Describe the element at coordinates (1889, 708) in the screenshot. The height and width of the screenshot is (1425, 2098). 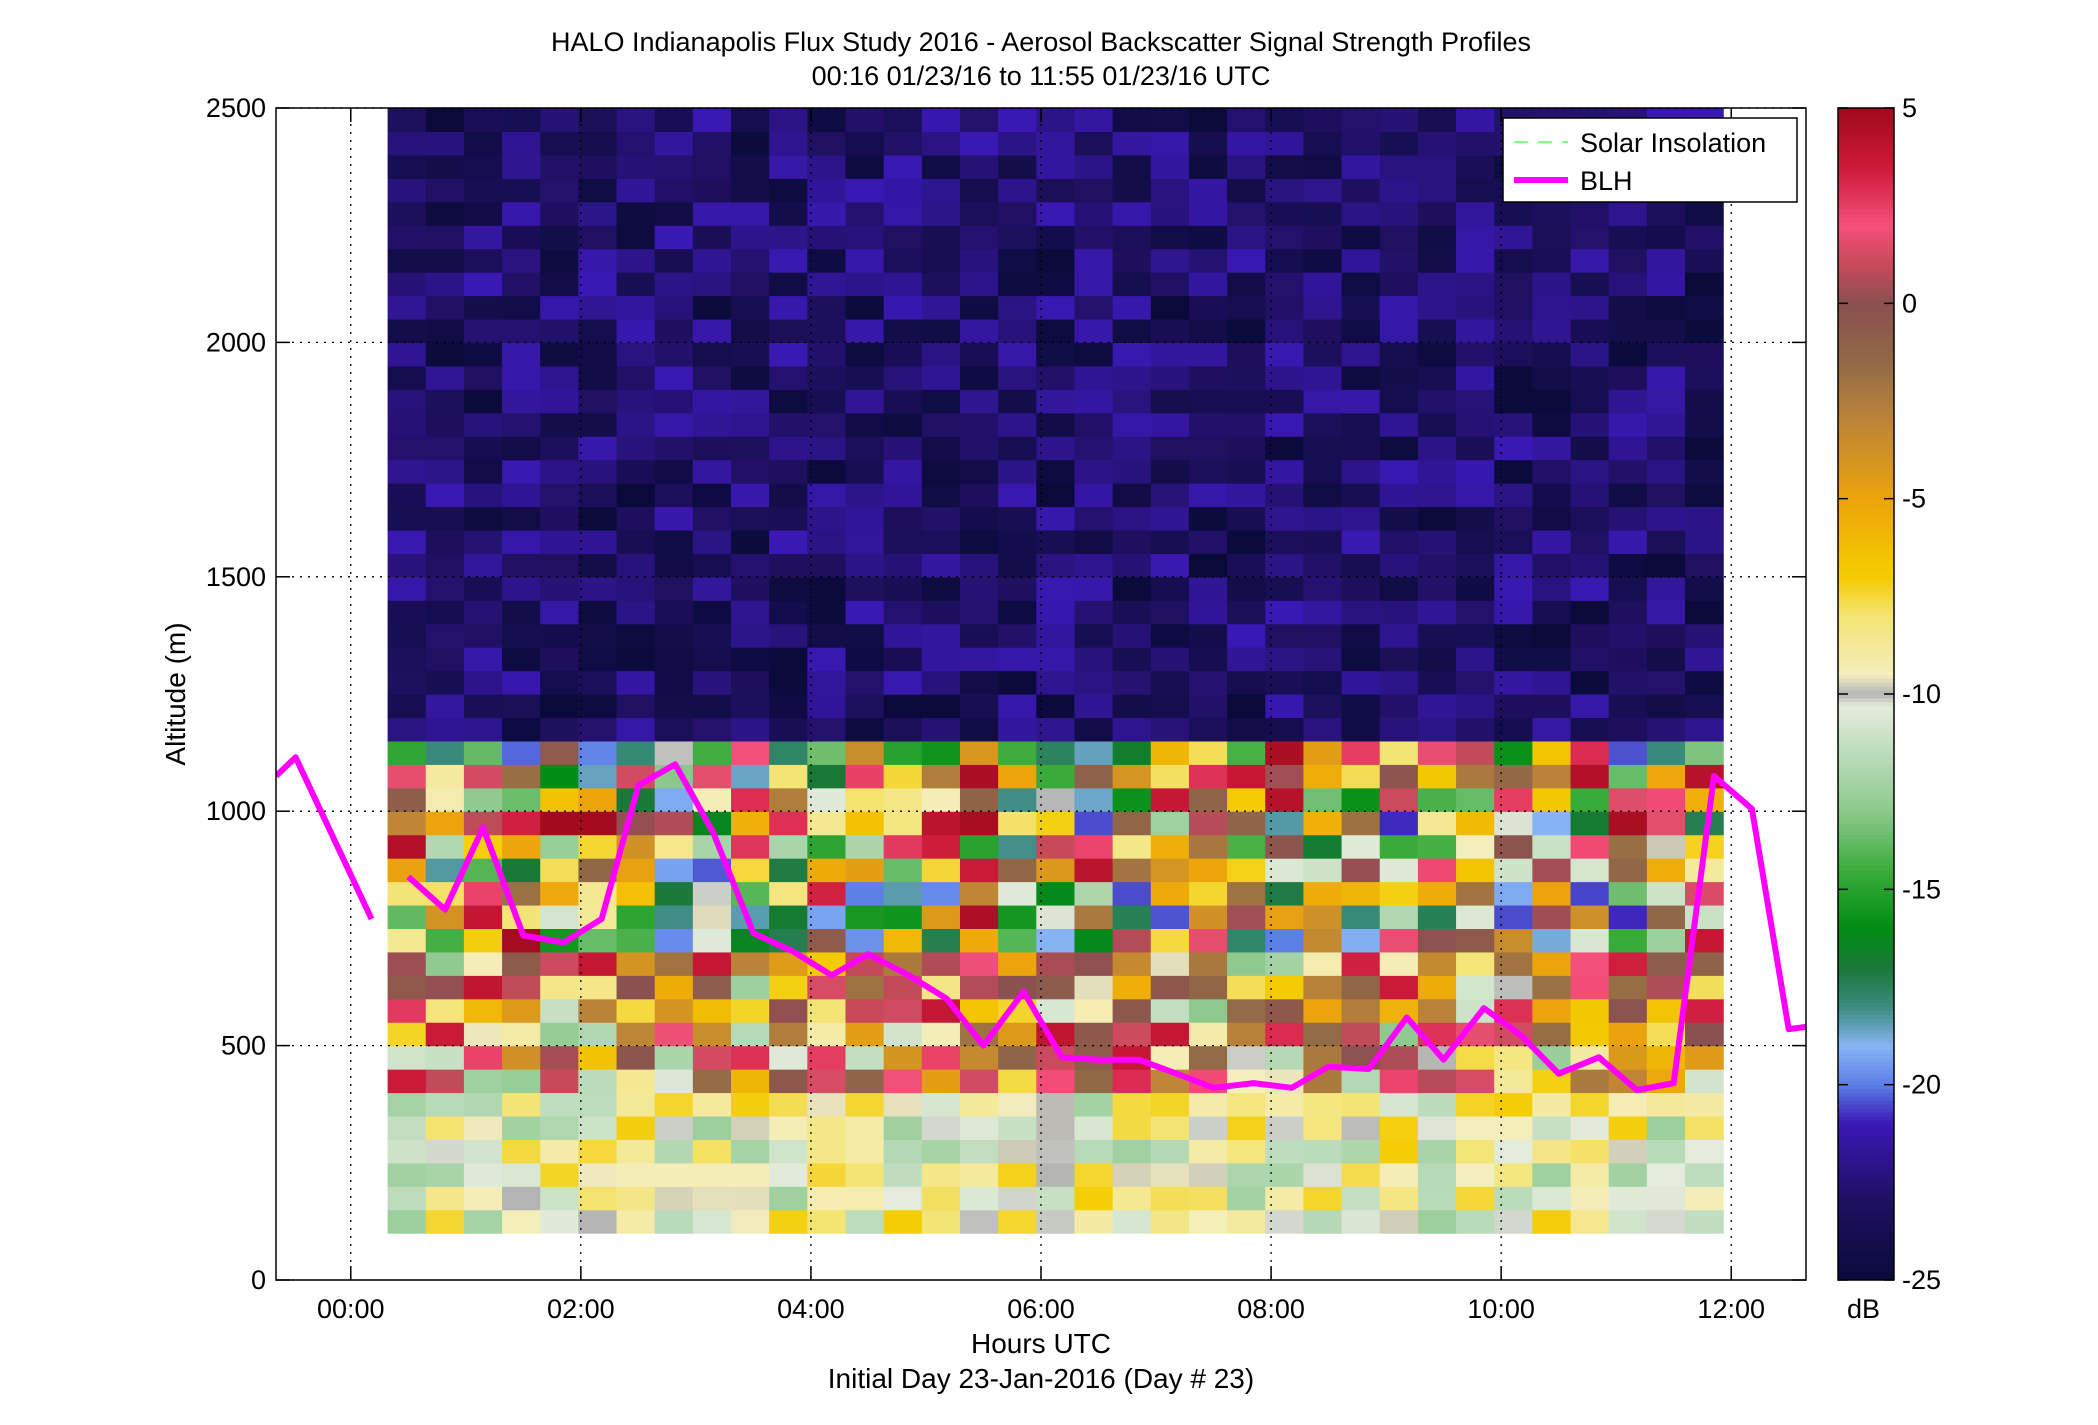
I see `colorbar: 50-5-10-15-20-25 dB` at that location.